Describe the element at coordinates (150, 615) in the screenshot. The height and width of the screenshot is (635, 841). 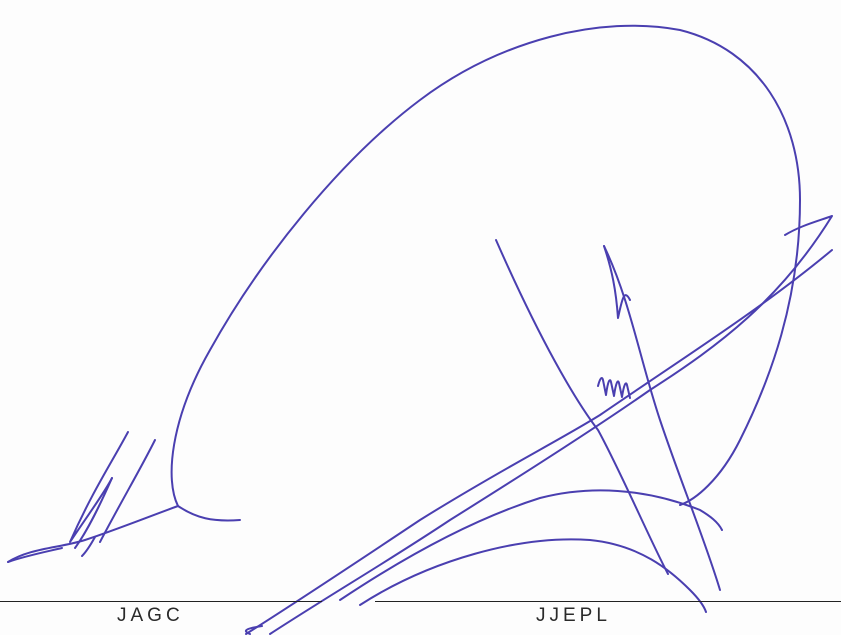
I see `left-signatory-name: JAGC` at that location.